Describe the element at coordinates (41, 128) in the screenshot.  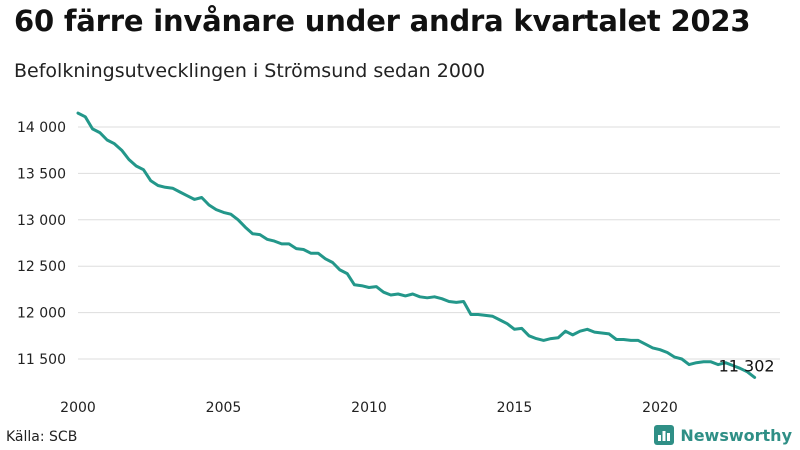
I see `y-tick-label: 14 000` at that location.